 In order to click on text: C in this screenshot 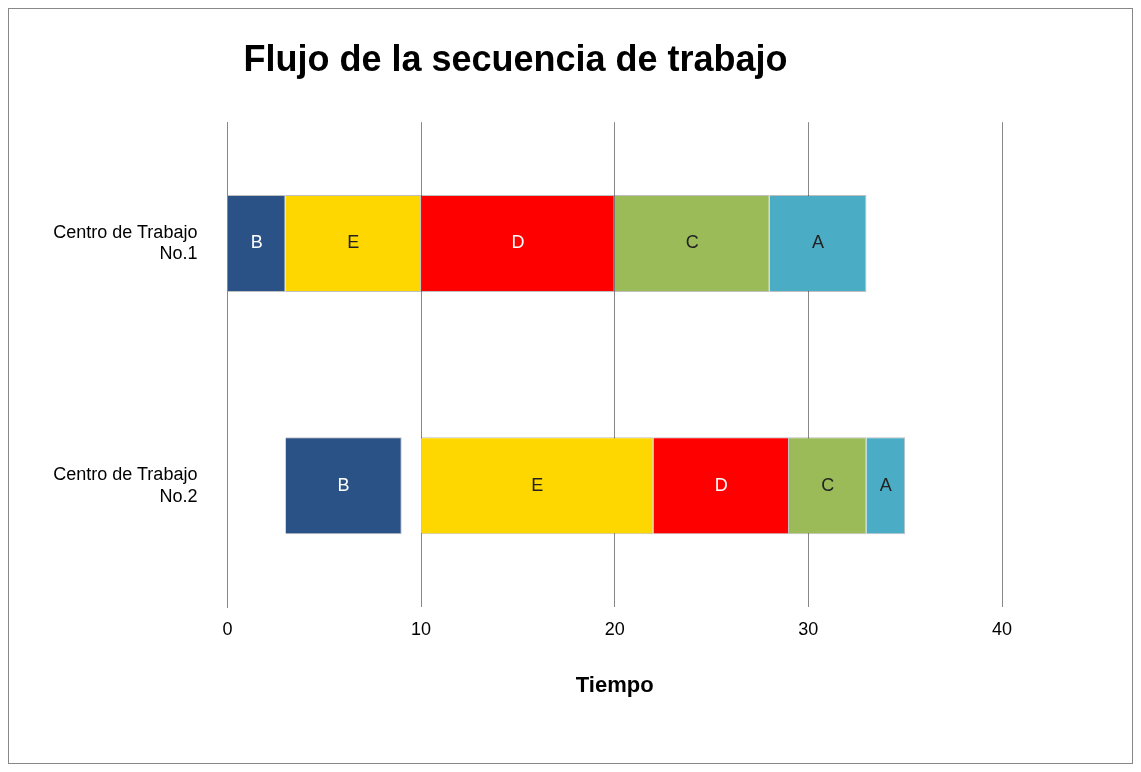, I will do `click(692, 242)`.